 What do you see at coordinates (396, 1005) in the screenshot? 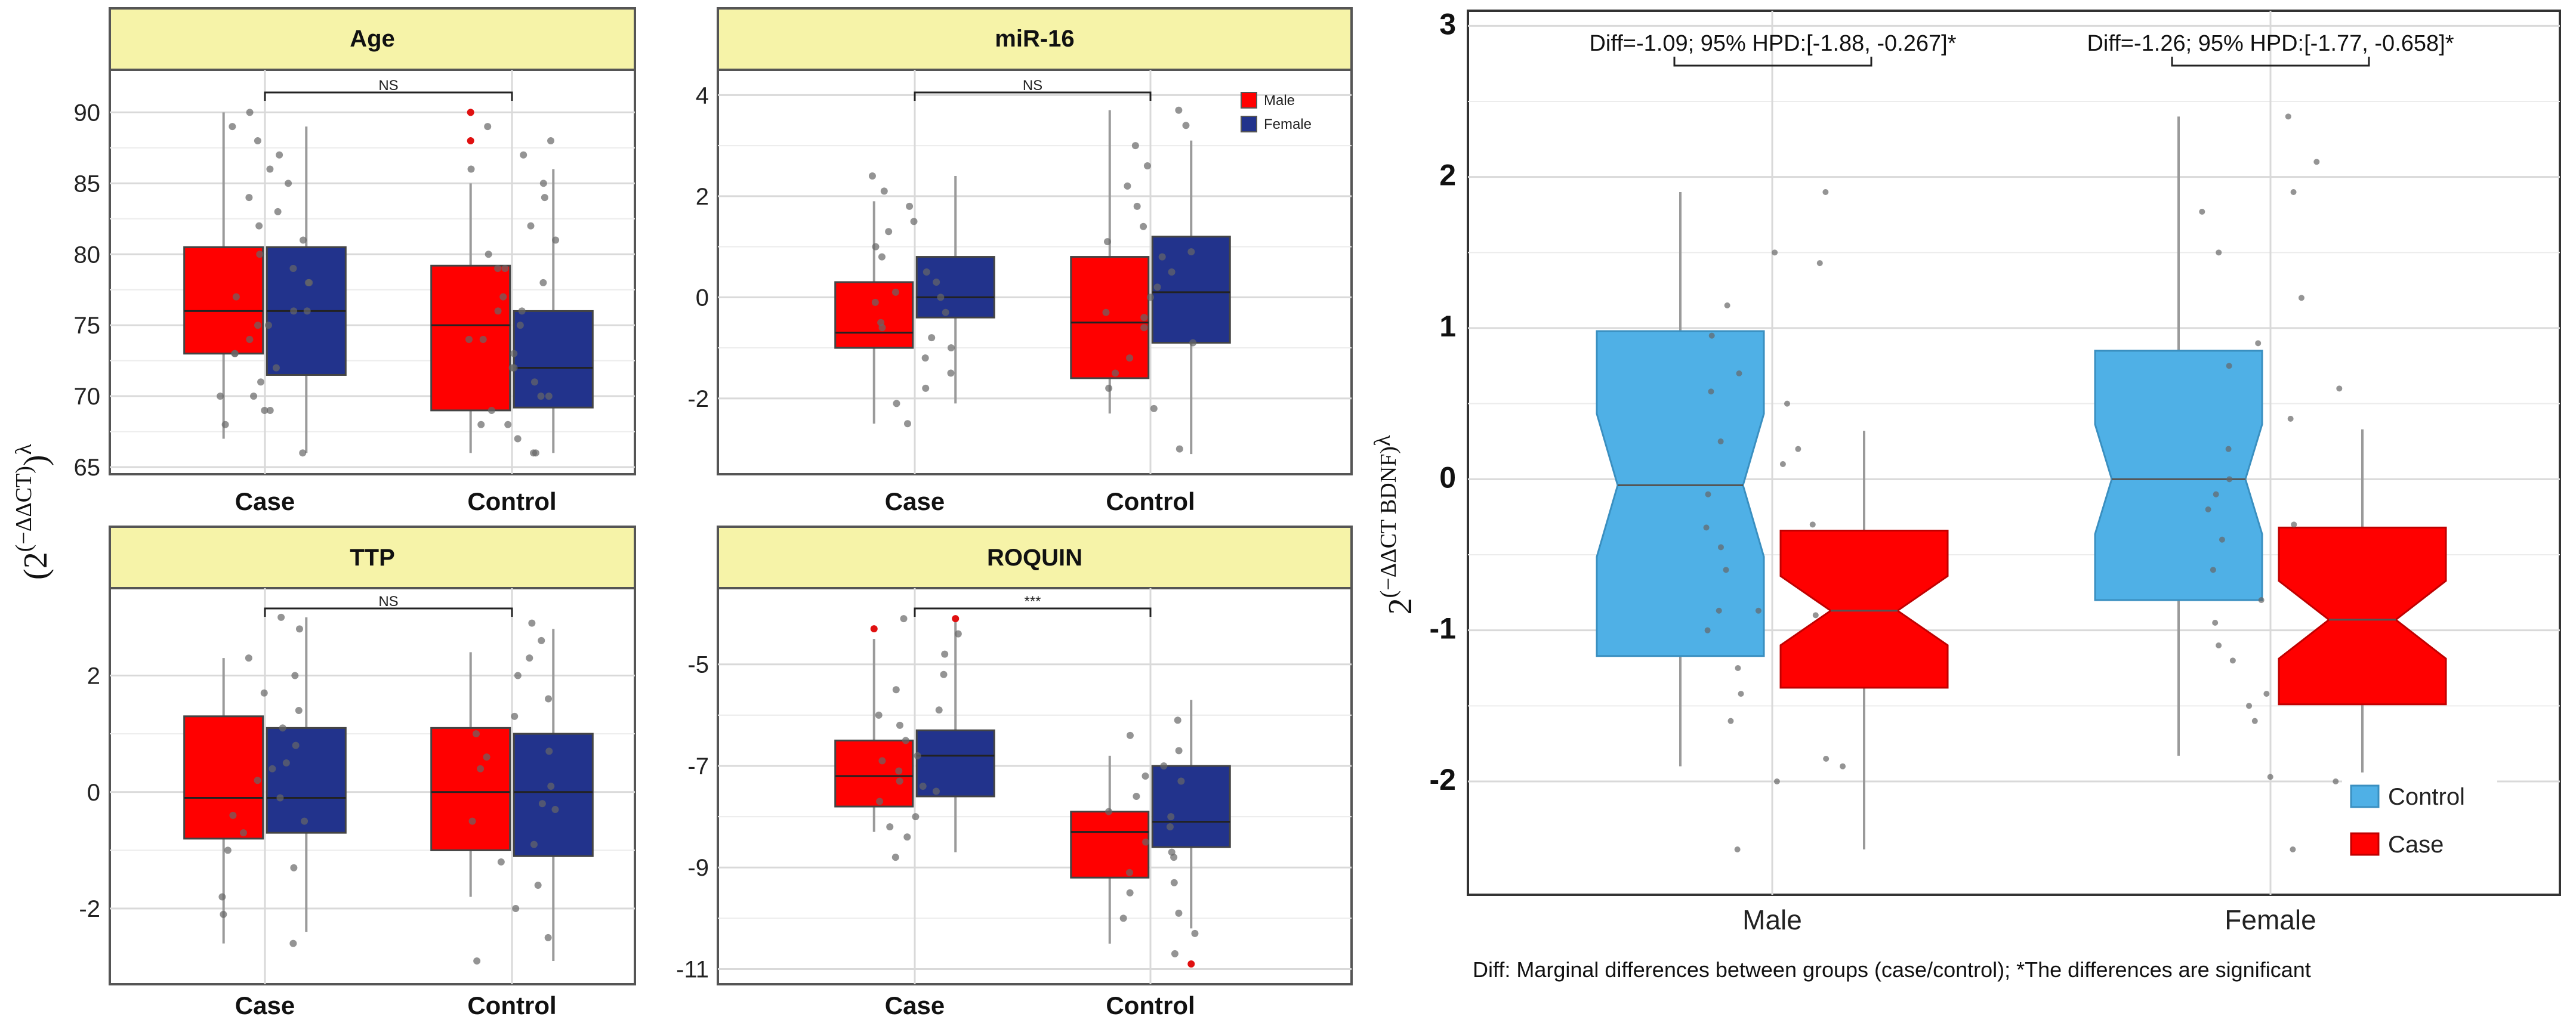
I see `x-ticks-ttp: Case Control` at bounding box center [396, 1005].